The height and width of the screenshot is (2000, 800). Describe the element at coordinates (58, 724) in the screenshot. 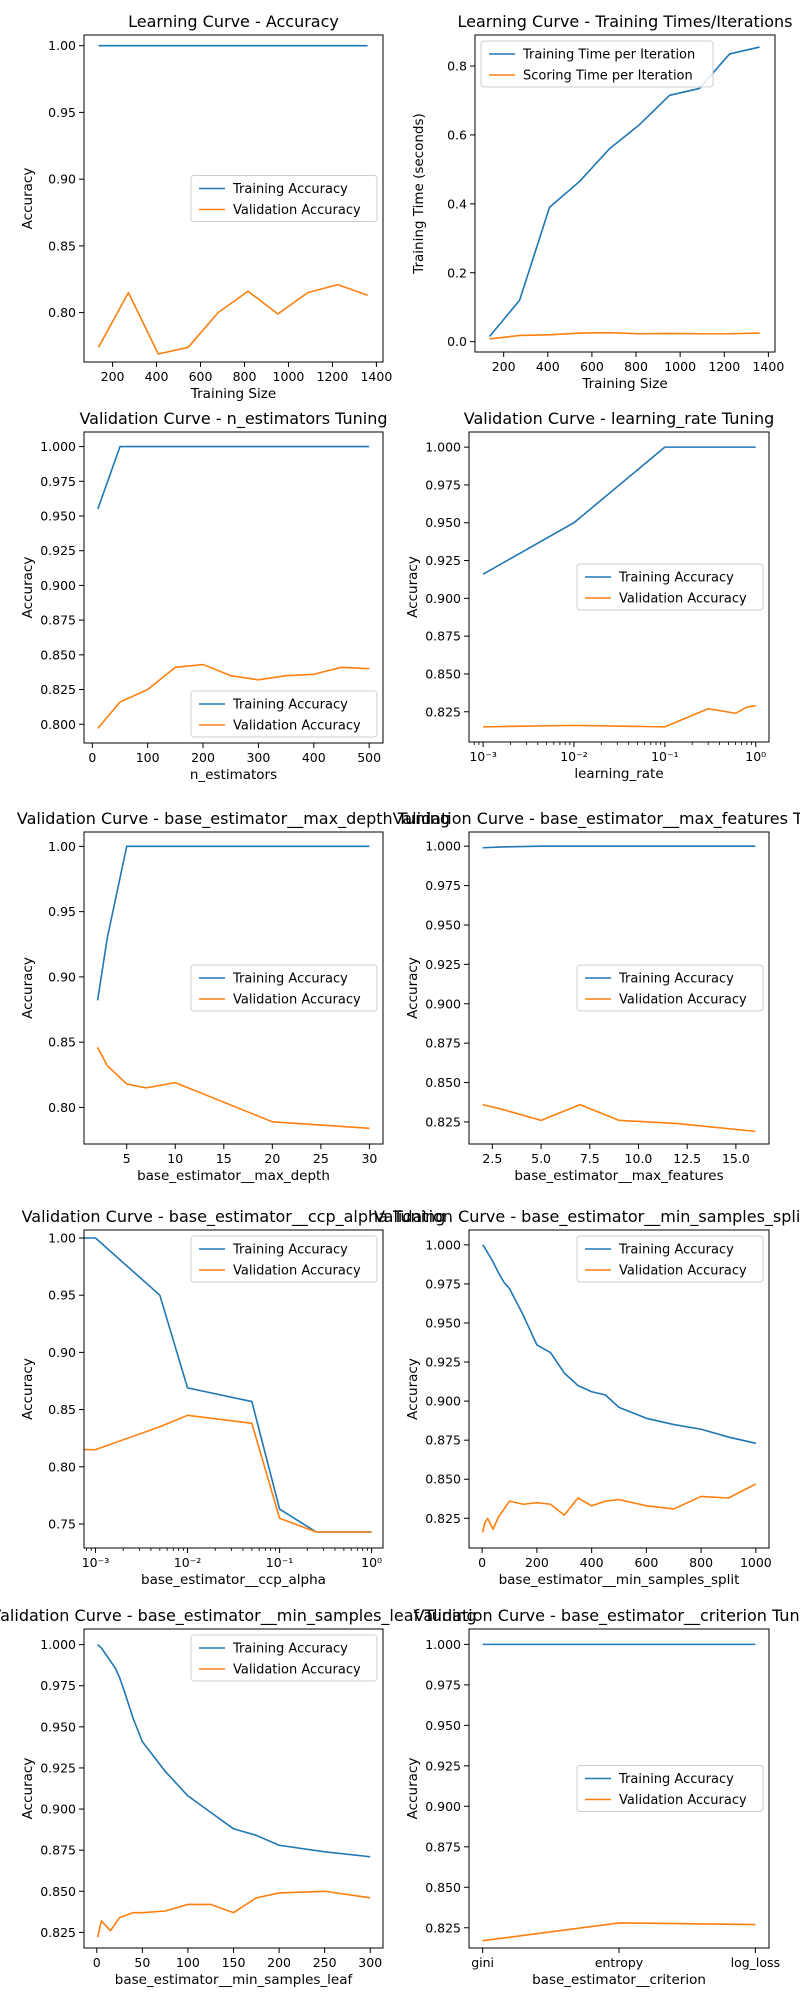

I see `y-tick-label: 0.800` at that location.